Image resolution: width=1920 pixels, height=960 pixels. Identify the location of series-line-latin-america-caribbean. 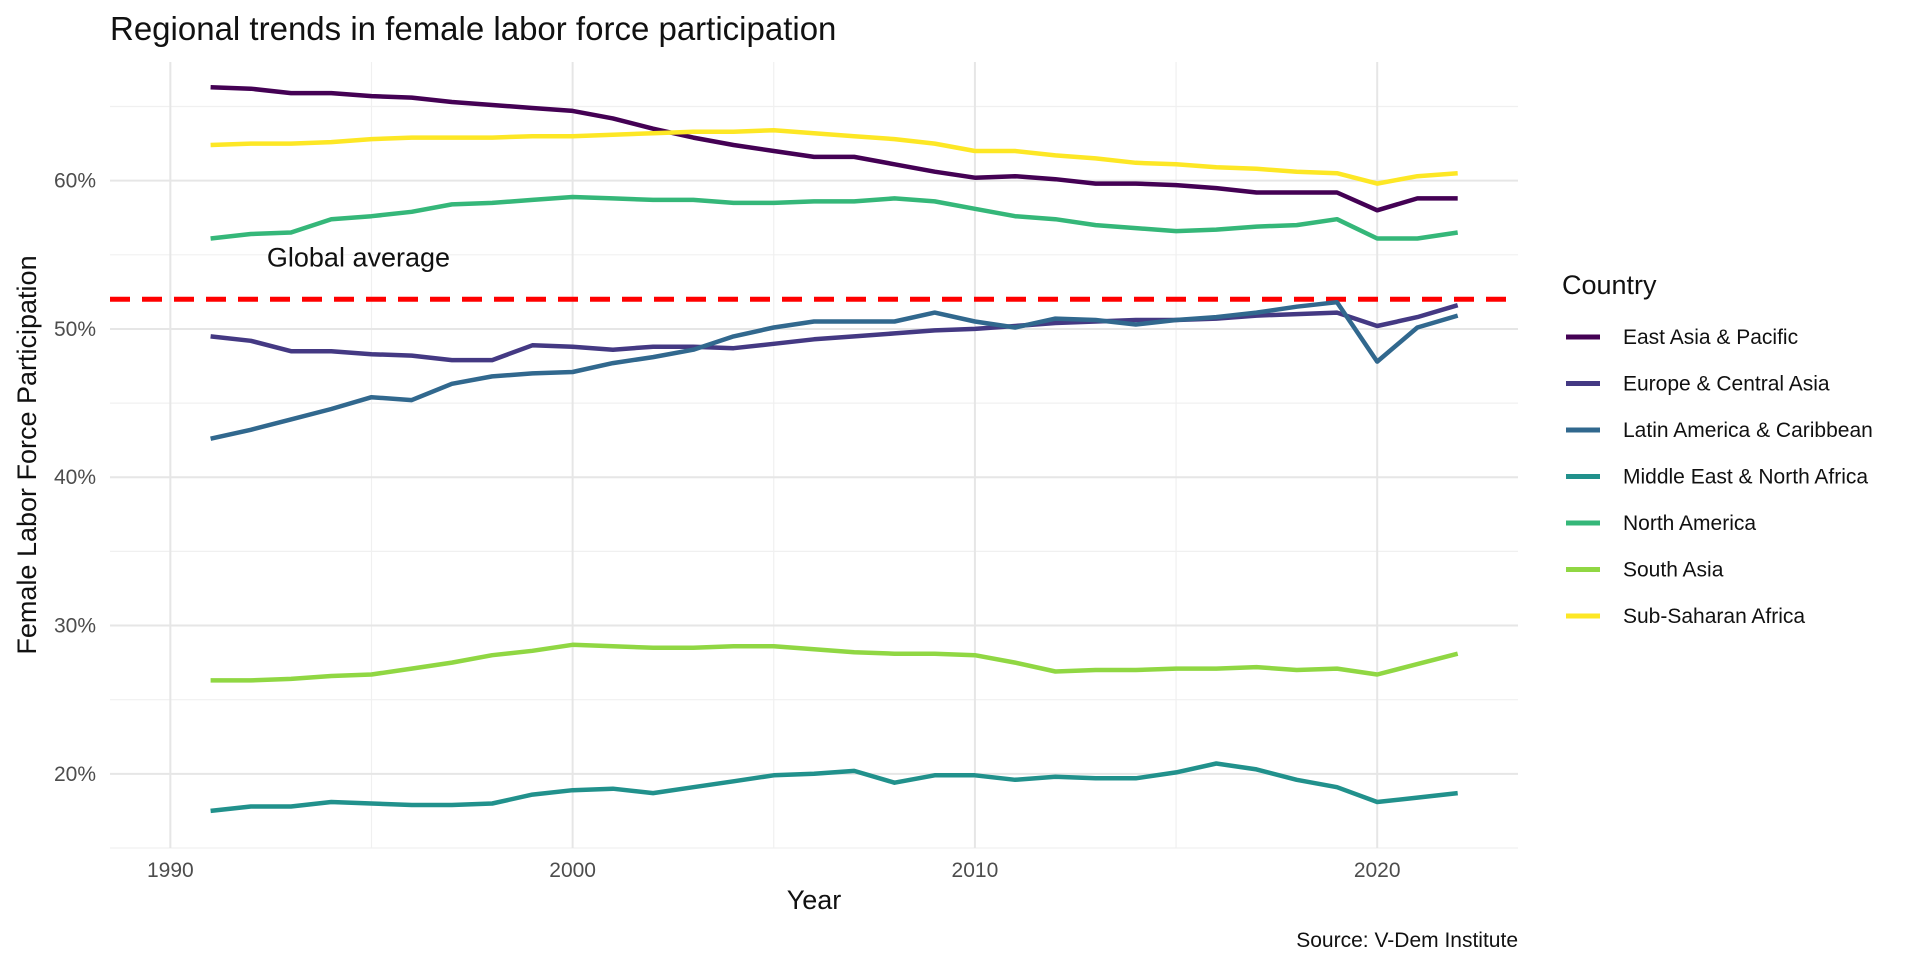
(834, 370).